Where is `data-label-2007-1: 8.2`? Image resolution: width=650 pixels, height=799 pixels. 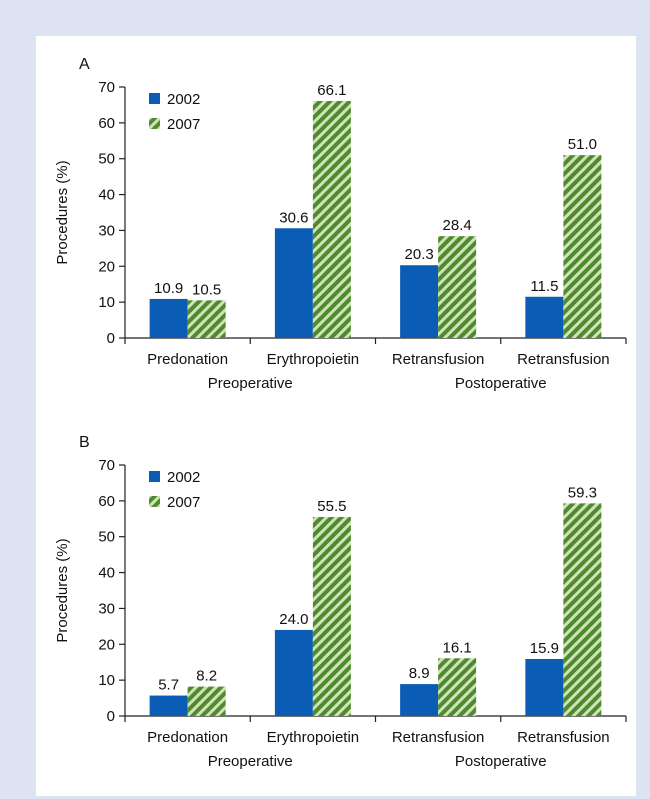 data-label-2007-1: 8.2 is located at coordinates (206, 676).